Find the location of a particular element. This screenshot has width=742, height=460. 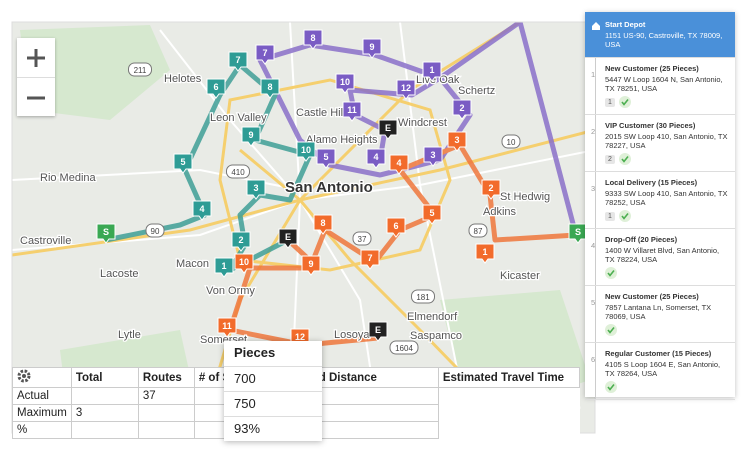

home-icon is located at coordinates (596, 26).